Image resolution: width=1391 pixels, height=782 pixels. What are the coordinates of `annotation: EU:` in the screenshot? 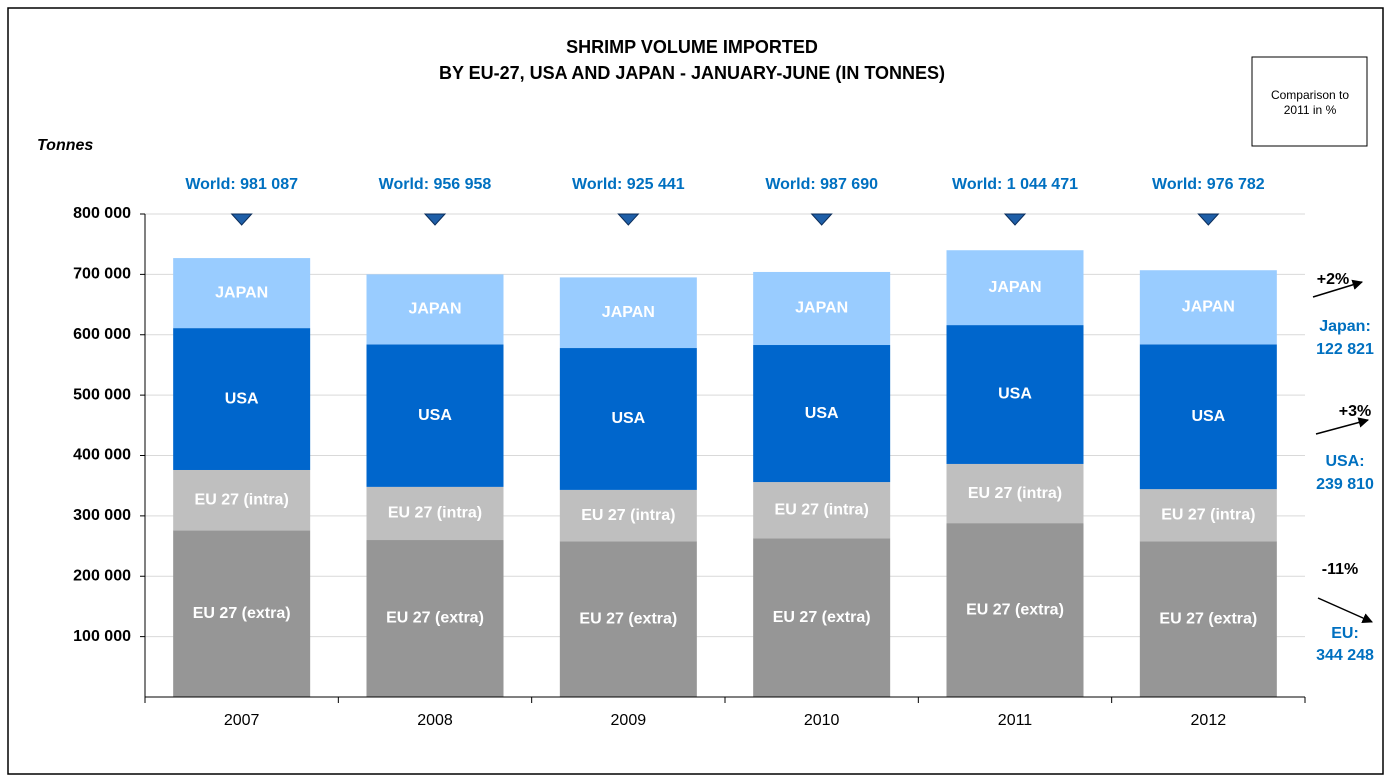 It's located at (1345, 633).